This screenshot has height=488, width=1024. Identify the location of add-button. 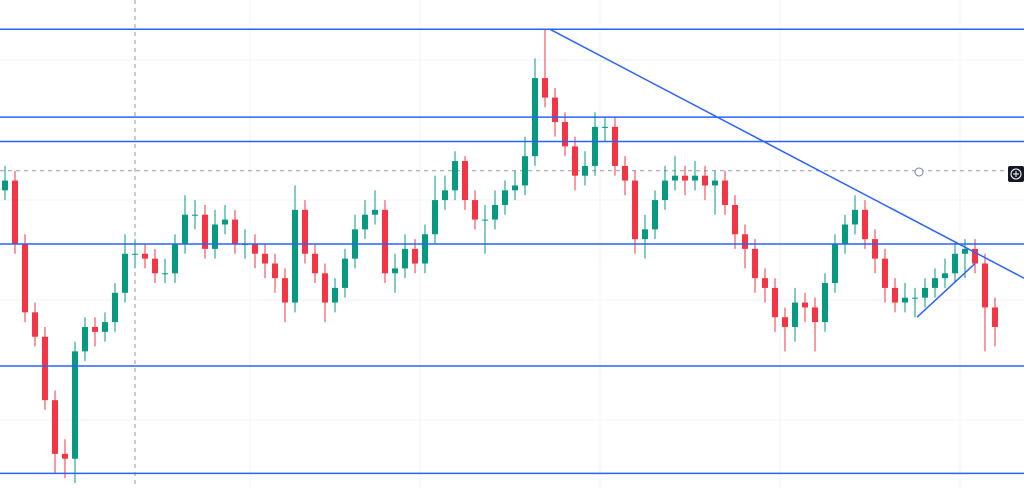
(1016, 174).